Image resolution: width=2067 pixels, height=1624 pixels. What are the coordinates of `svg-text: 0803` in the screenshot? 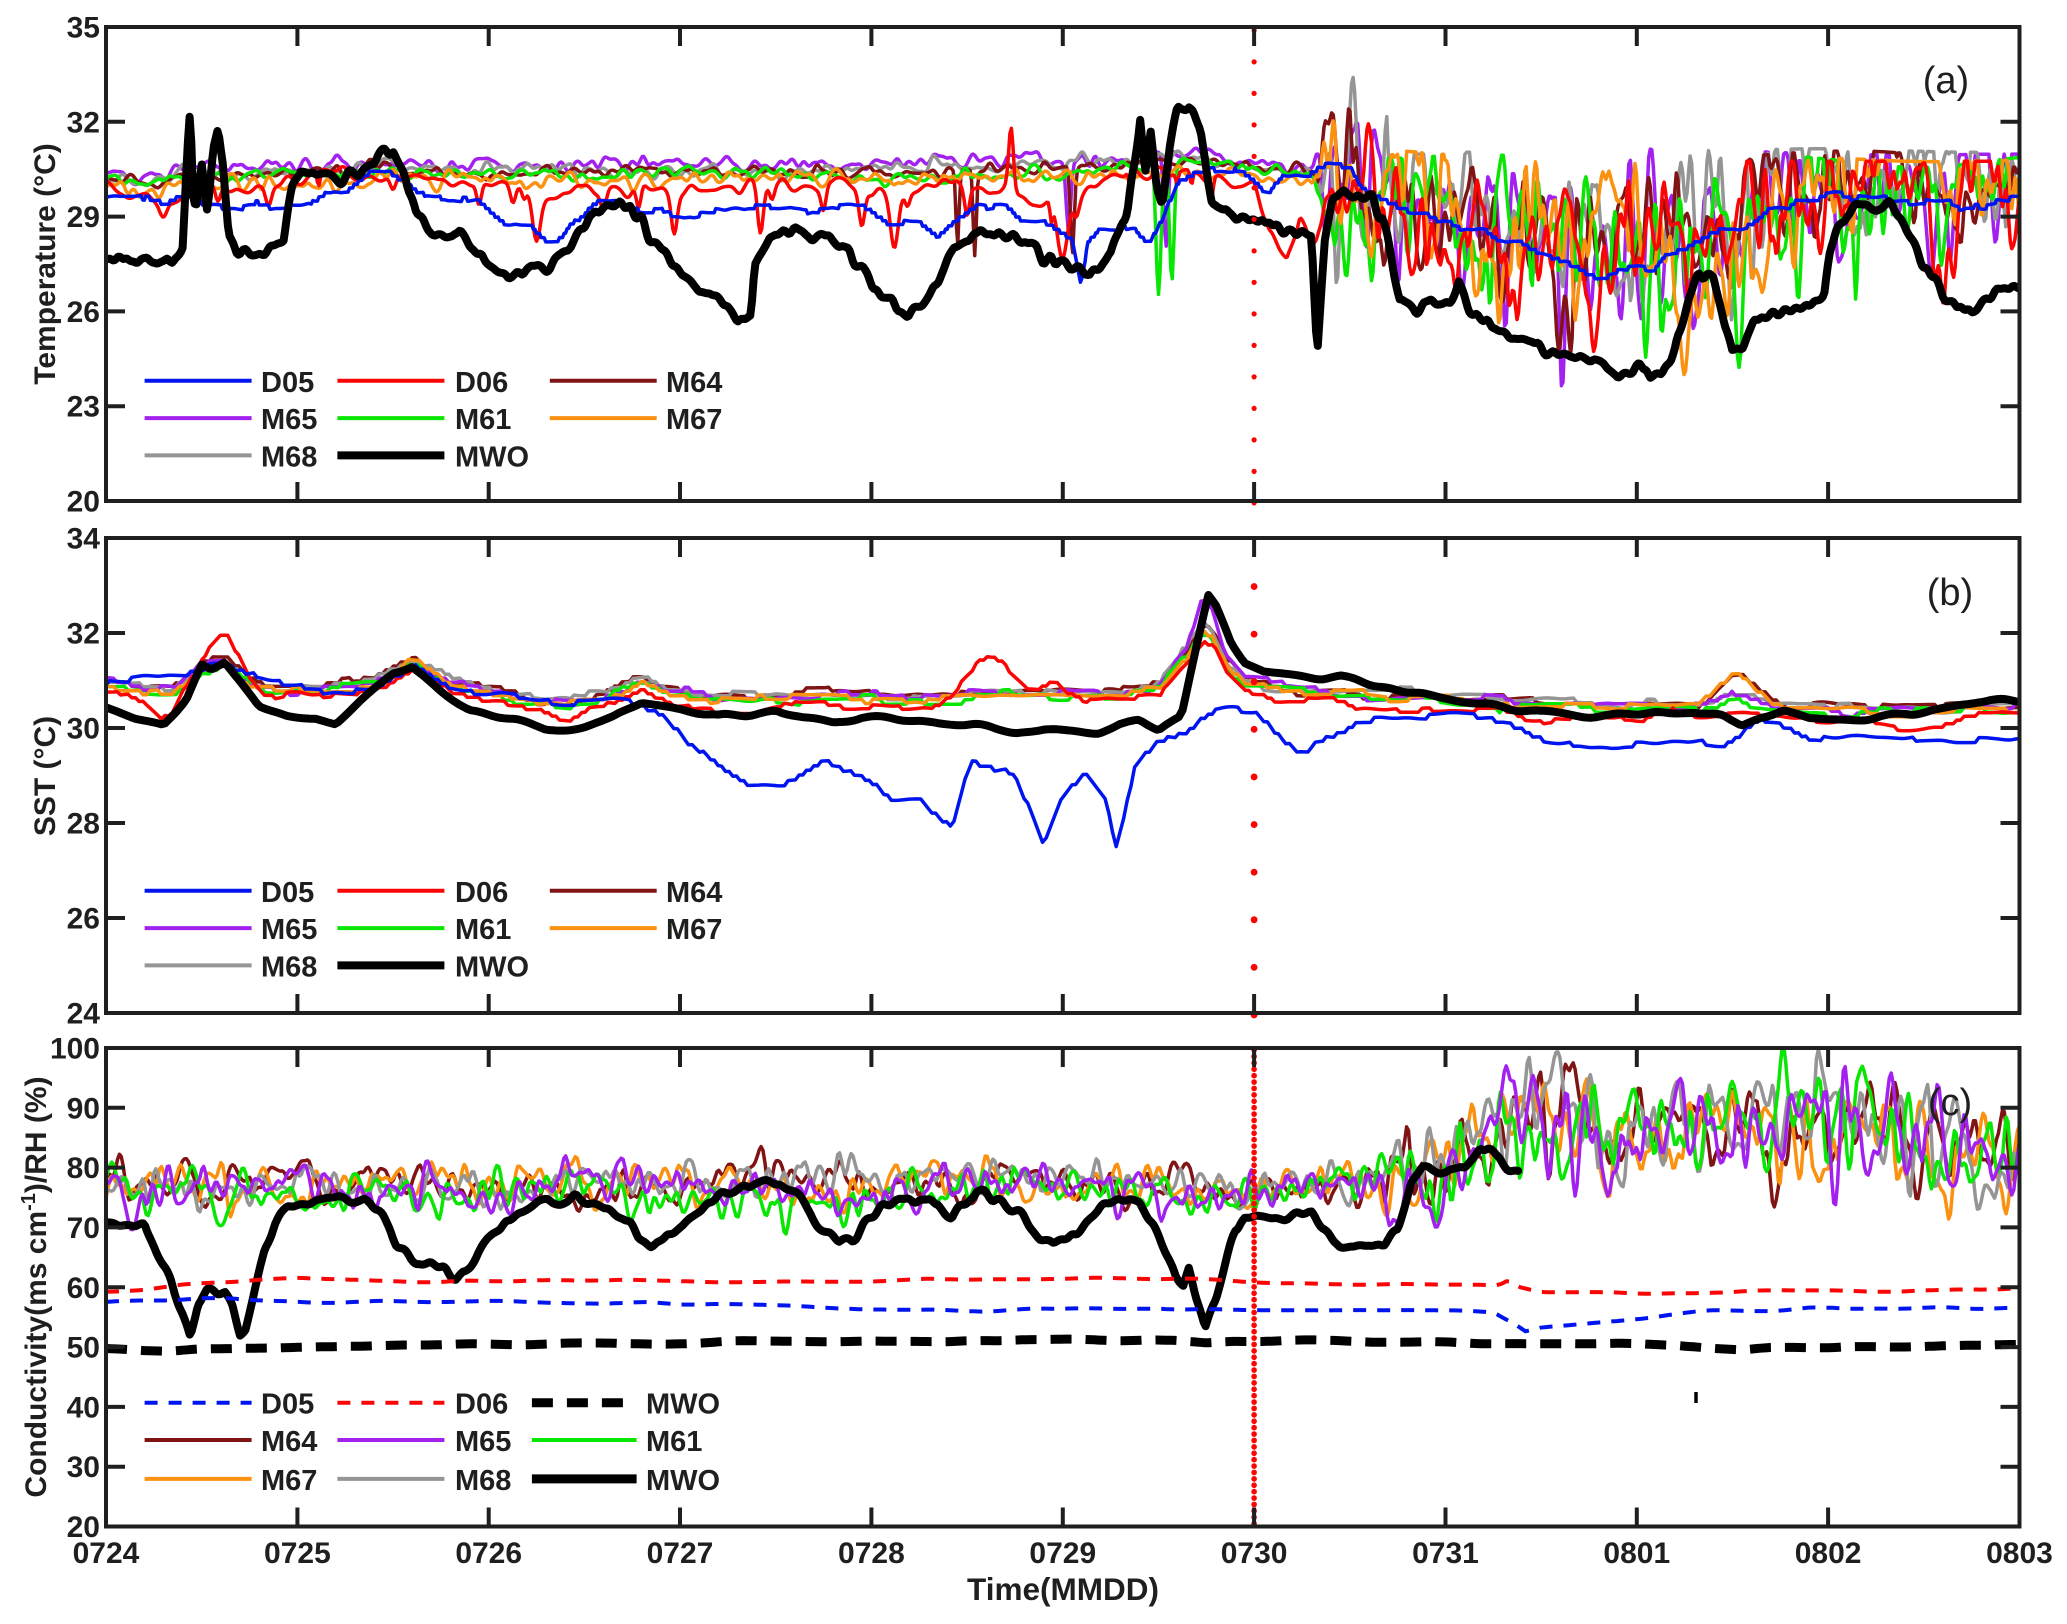 It's located at (2019, 1553).